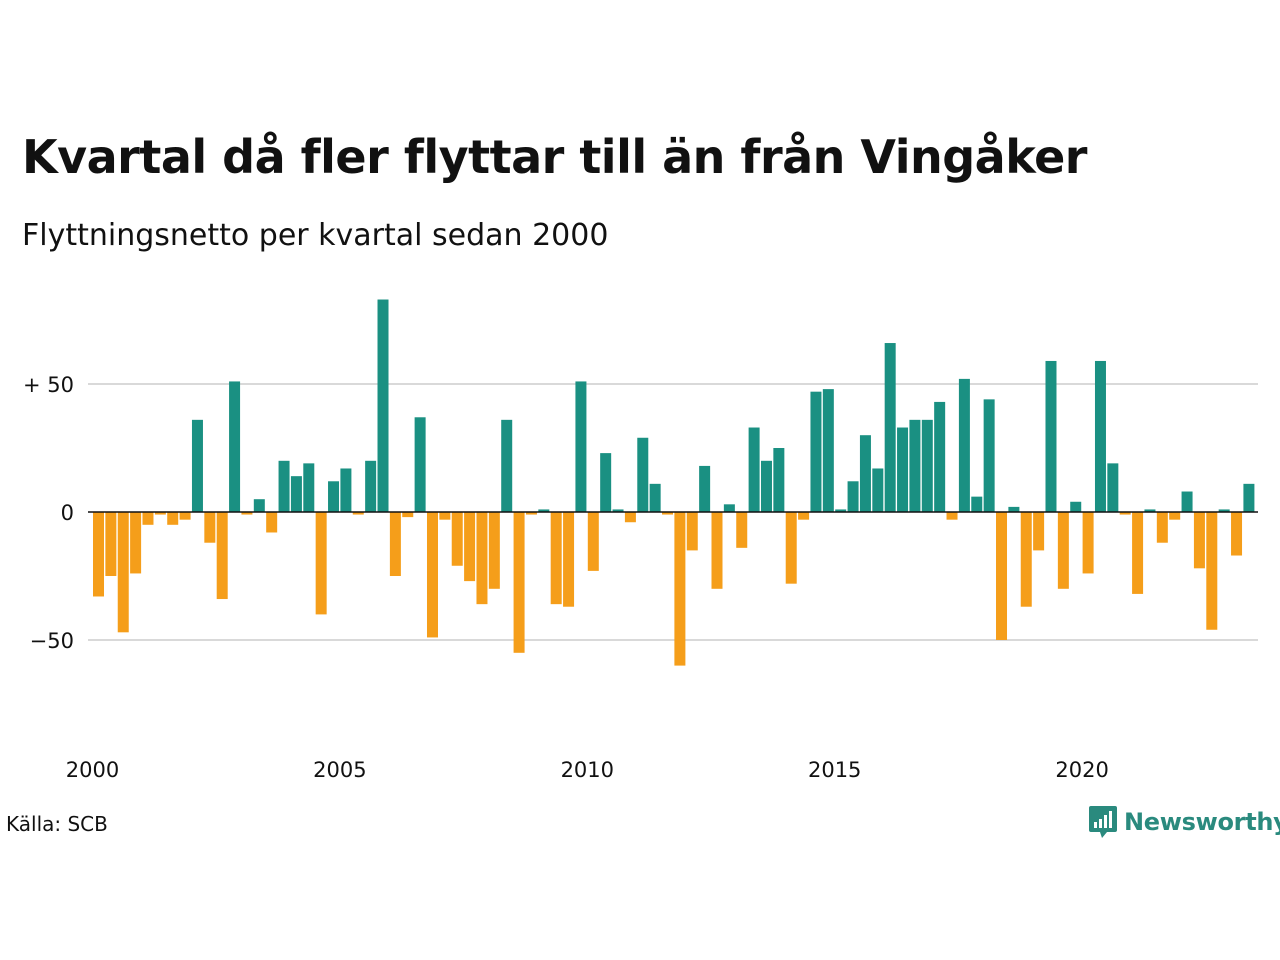  I want to click on newsworthy-logo-icon, so click(1103, 822).